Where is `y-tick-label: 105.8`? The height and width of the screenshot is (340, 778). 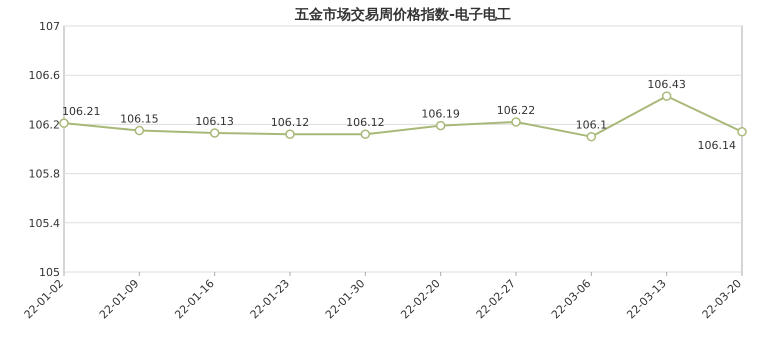 y-tick-label: 105.8 is located at coordinates (44, 174).